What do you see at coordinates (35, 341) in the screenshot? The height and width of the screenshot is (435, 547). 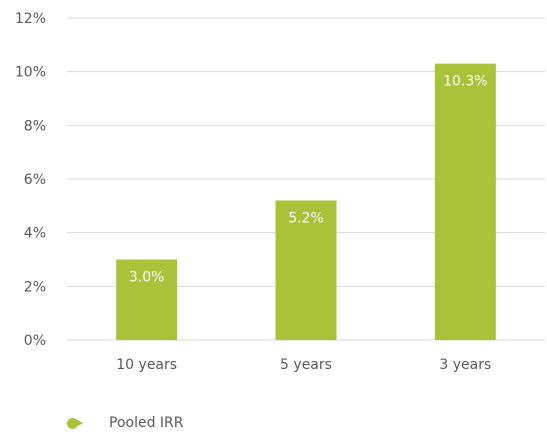 I see `y-tick-label: 0%` at bounding box center [35, 341].